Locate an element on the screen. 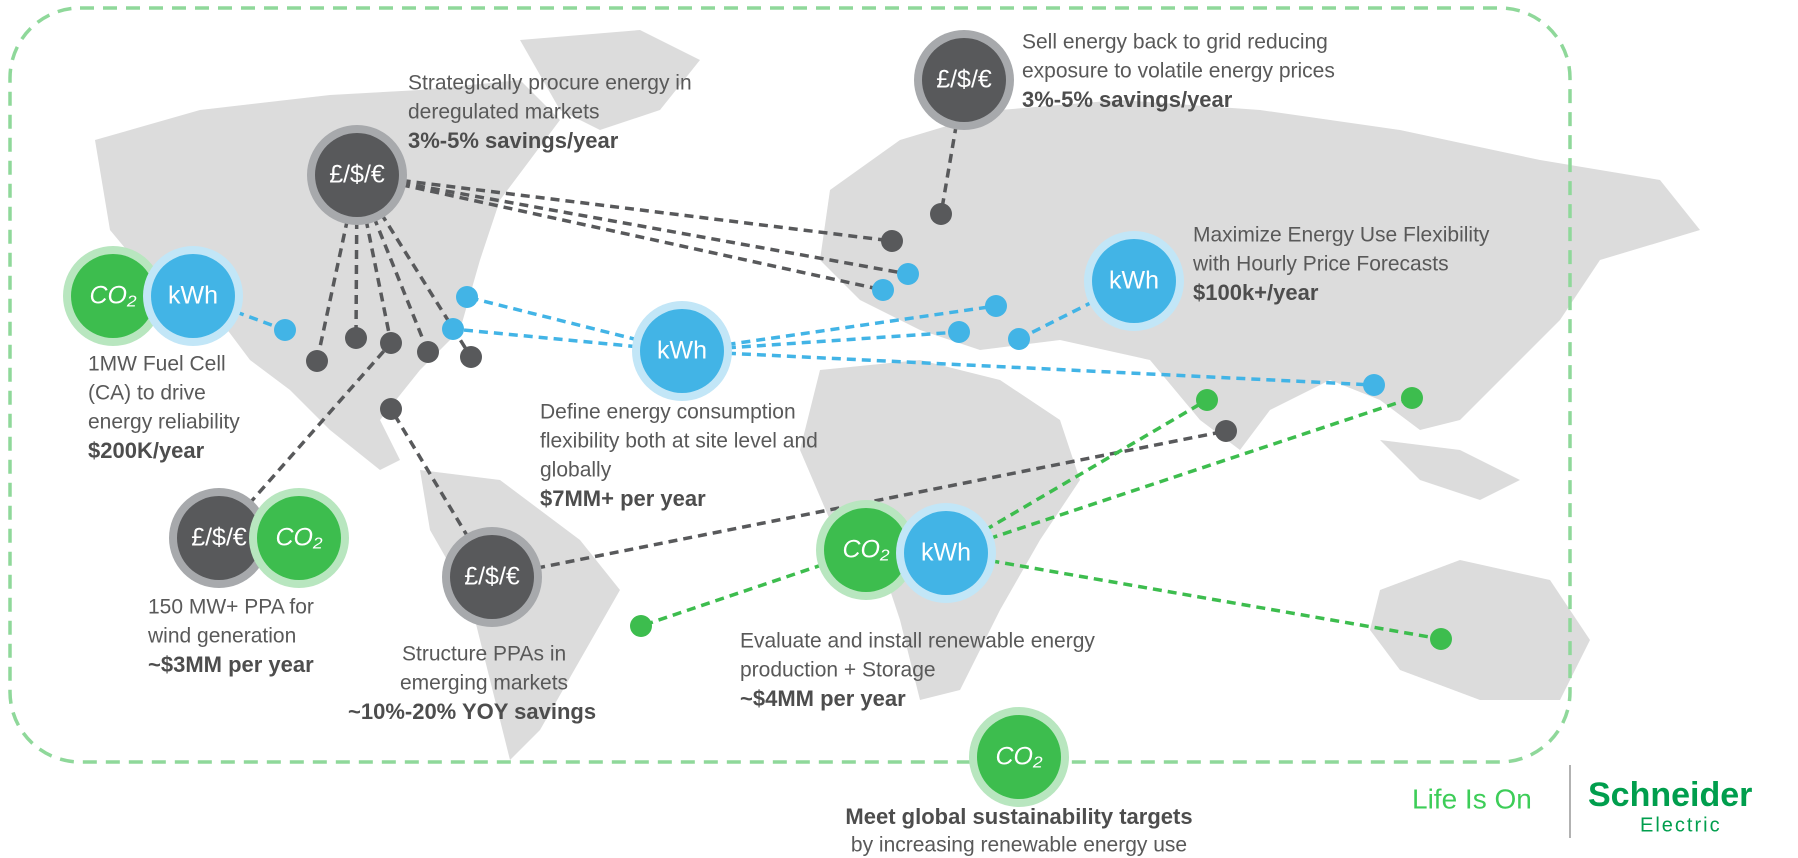 The height and width of the screenshot is (858, 1798). callout-line: with Hourly Price Forecasts is located at coordinates (1320, 264).